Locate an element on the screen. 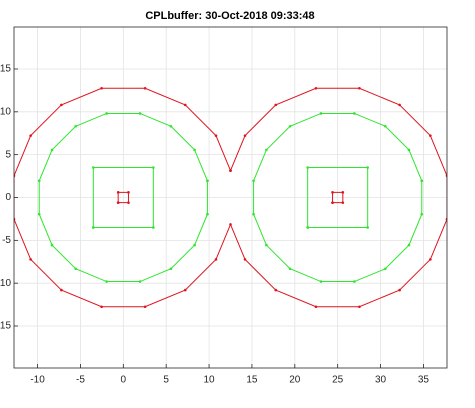 Image resolution: width=475 pixels, height=408 pixels. x-tick-label: 15 is located at coordinates (252, 380).